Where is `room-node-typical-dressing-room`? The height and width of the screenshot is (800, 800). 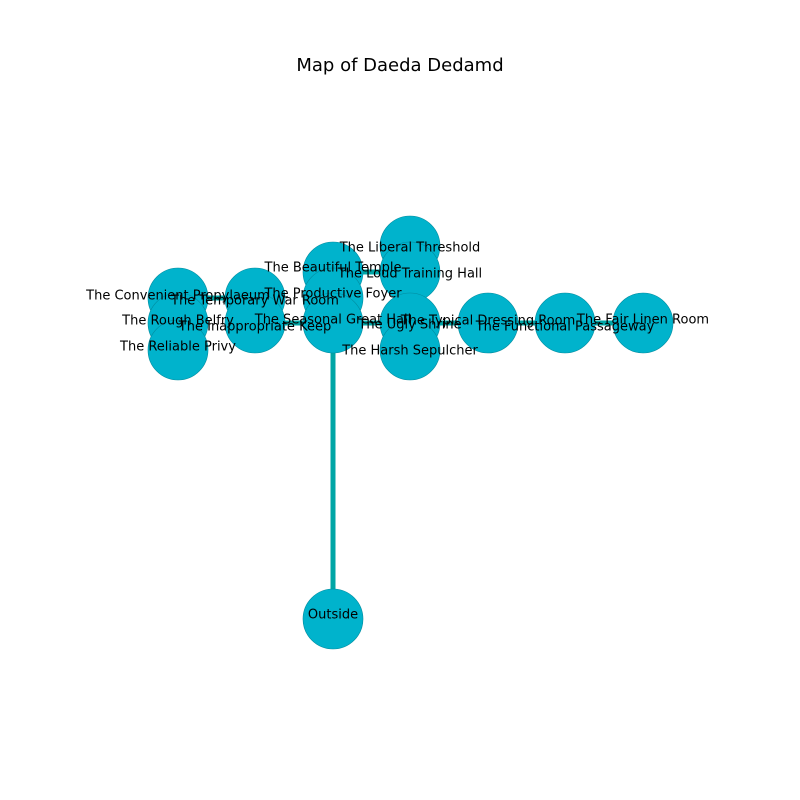 room-node-typical-dressing-room is located at coordinates (488, 323).